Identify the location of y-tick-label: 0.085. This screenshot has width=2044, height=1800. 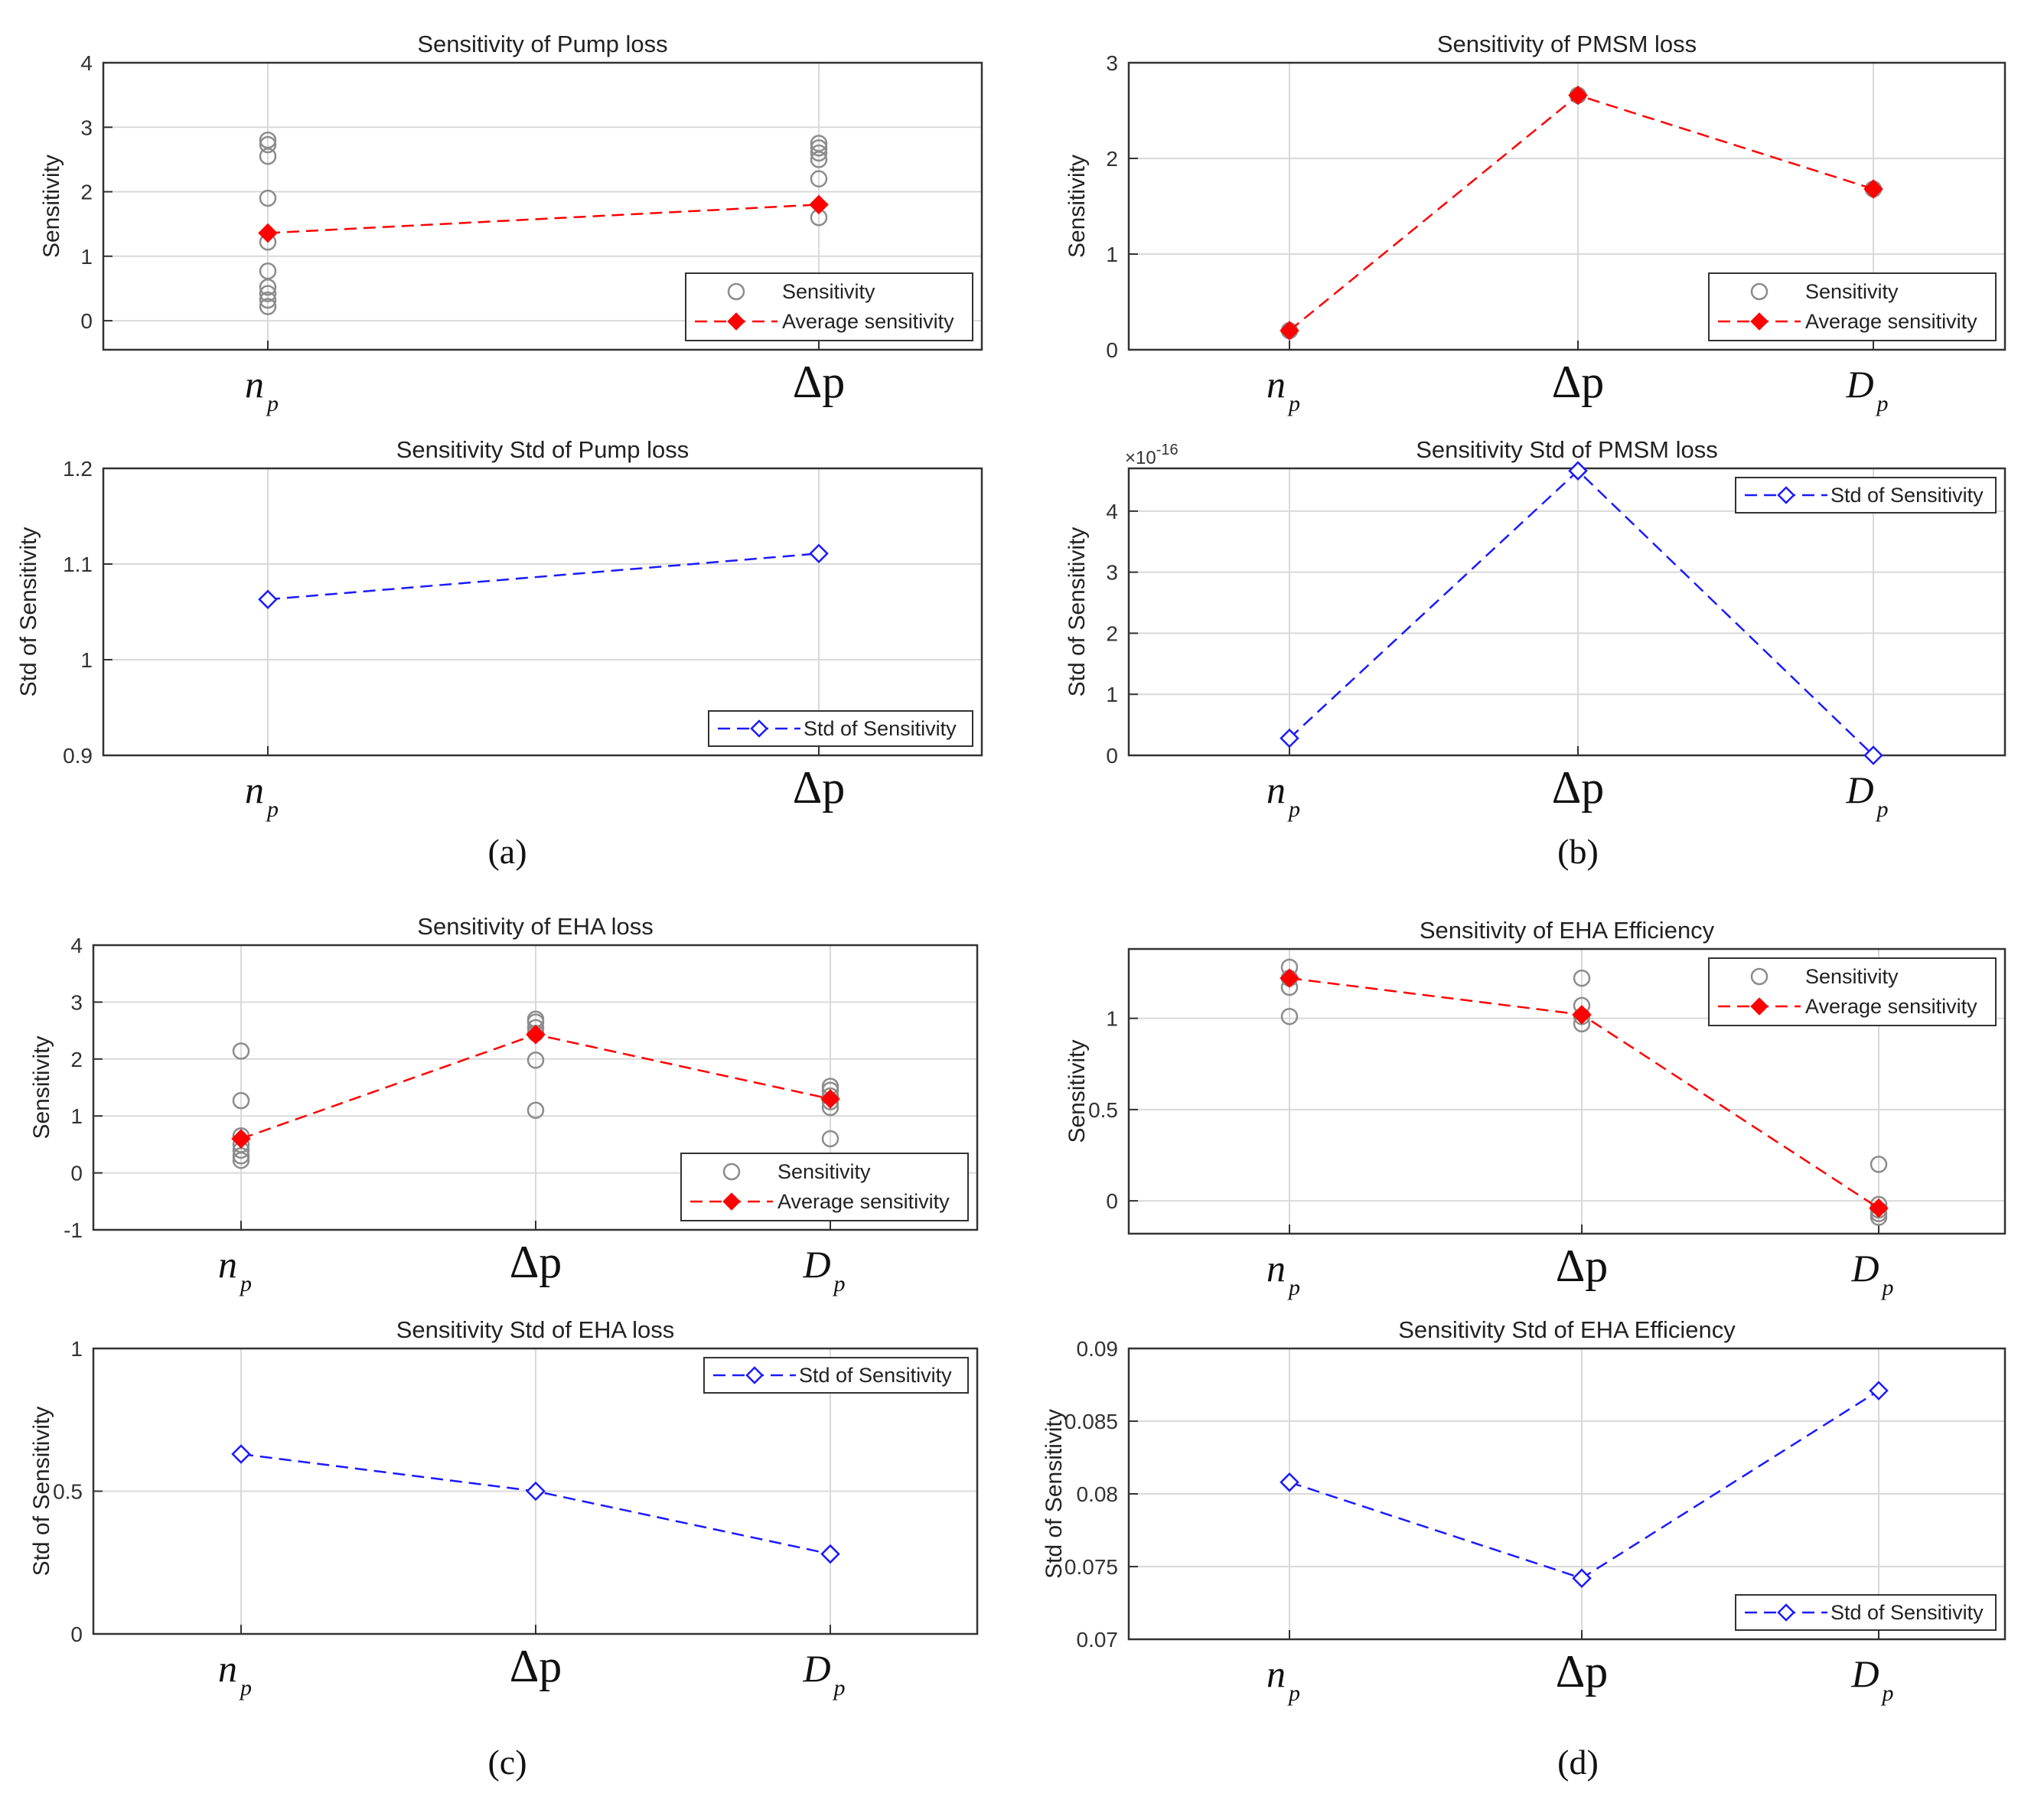
(1091, 1421).